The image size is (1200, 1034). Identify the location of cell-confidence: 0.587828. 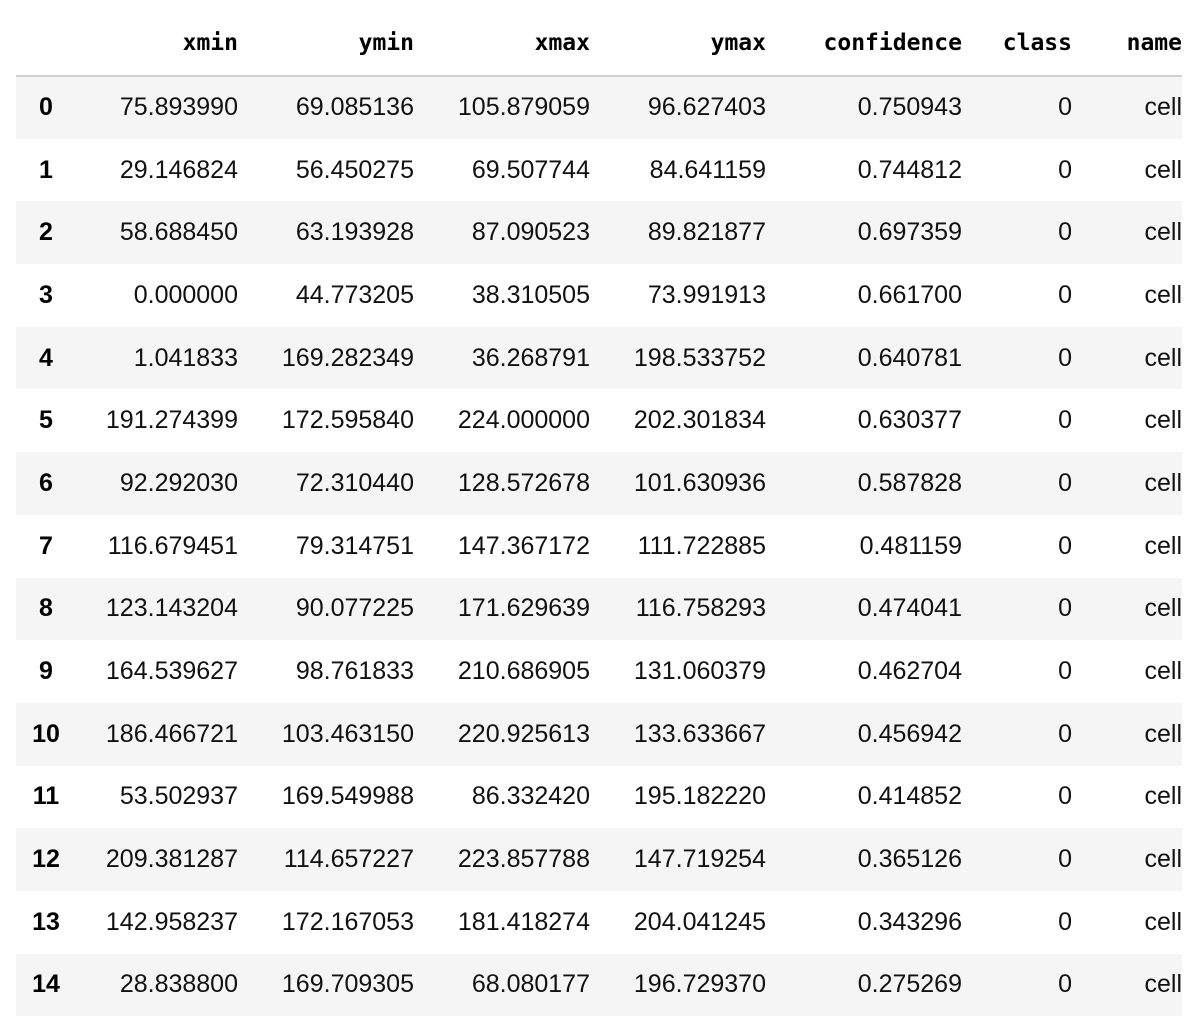
(909, 482).